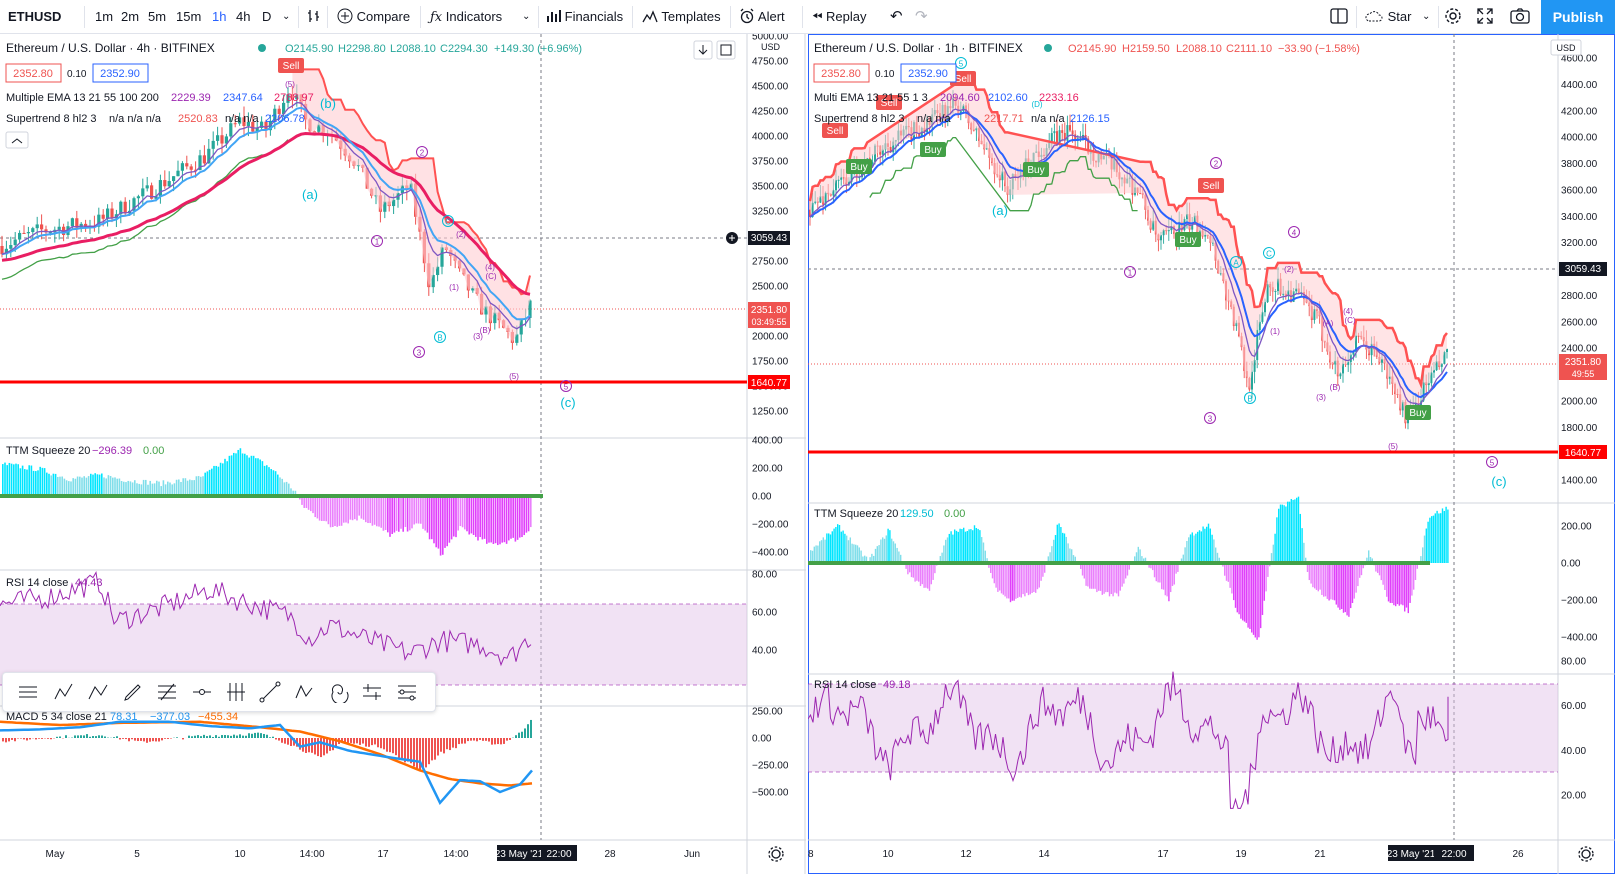 This screenshot has width=1615, height=874. I want to click on indicators-button: ƒx Indicators, so click(466, 17).